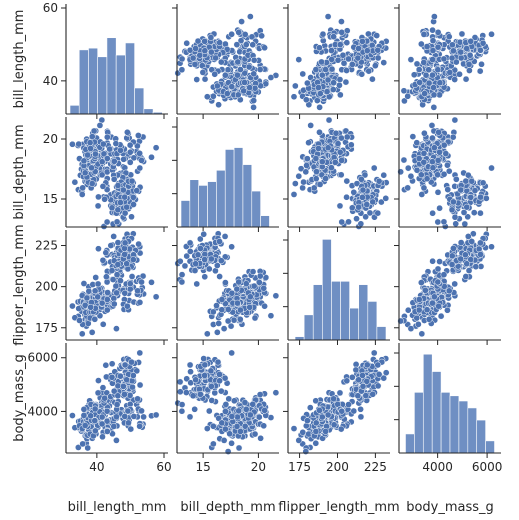 The image size is (519, 520). I want to click on panel-flipper_length_mm-vs-flipper_length_mm, so click(336, 287).